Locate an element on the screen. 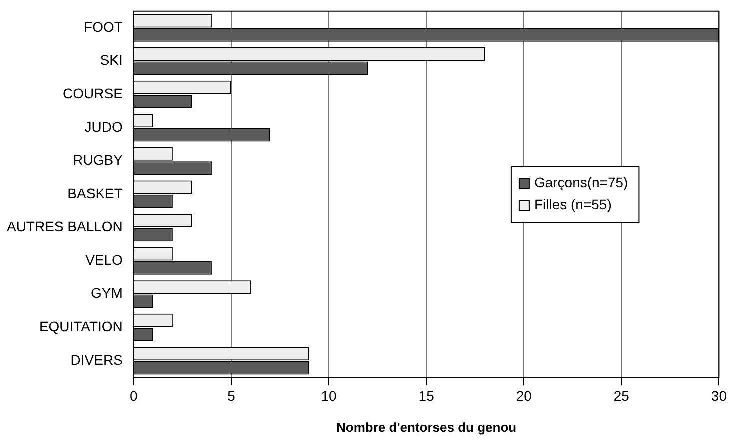 The image size is (730, 444). y-tick-label: BASKET is located at coordinates (96, 193).